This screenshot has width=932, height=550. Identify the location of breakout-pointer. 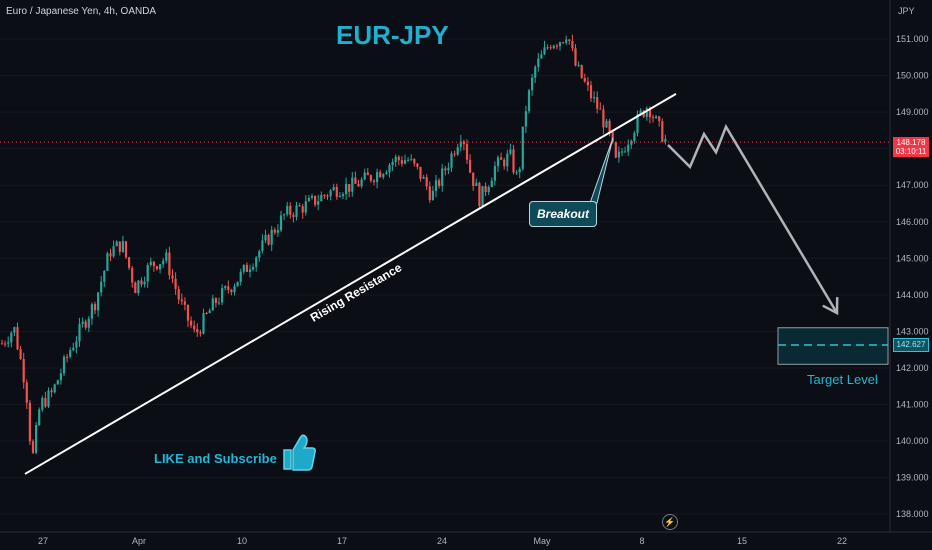
(601, 170).